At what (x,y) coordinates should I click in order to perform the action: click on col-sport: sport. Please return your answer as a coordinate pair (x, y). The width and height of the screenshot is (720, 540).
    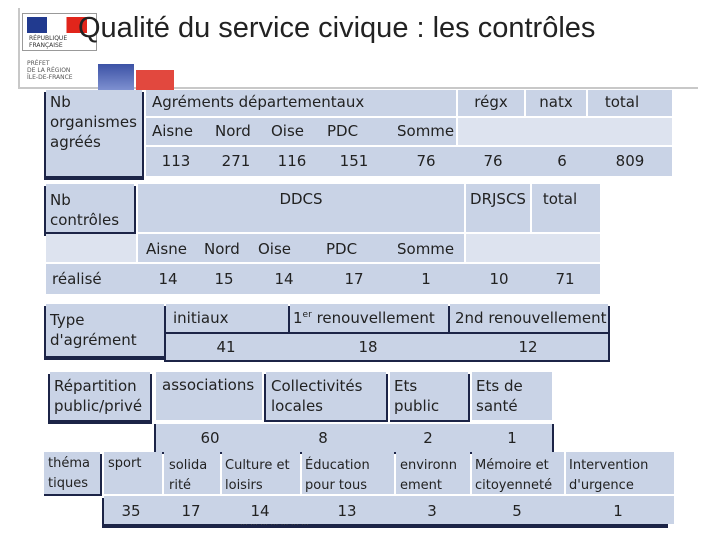
    Looking at the image, I should click on (125, 463).